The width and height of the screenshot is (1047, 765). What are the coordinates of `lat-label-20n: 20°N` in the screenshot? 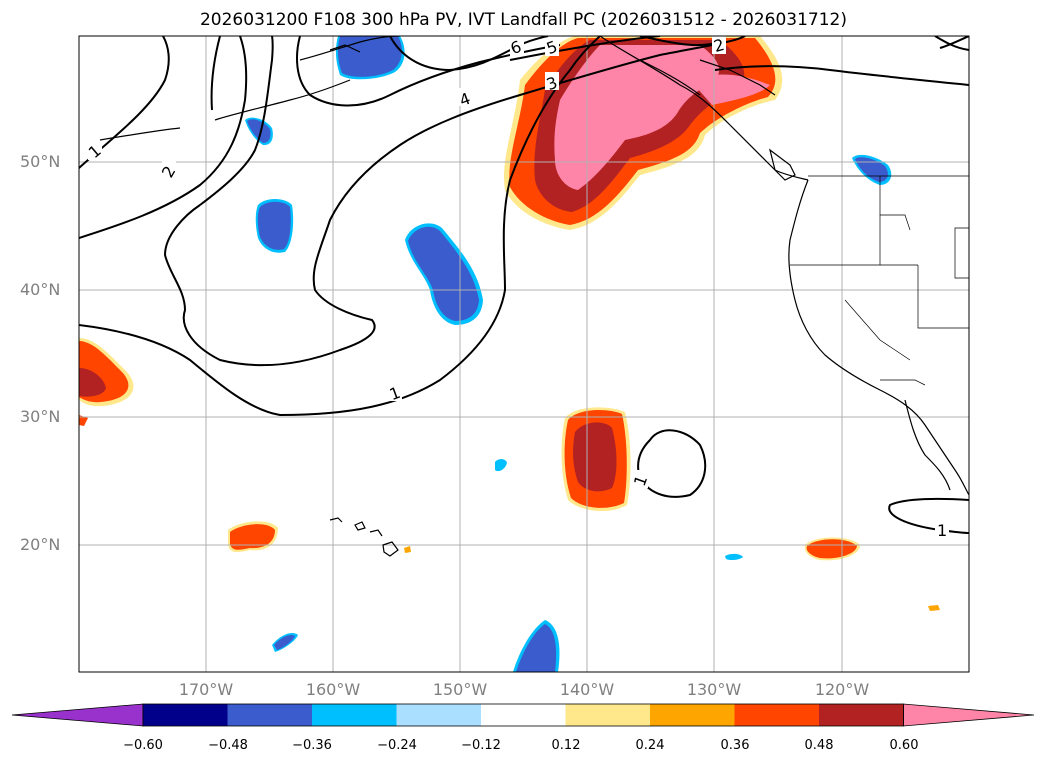 It's located at (40, 544).